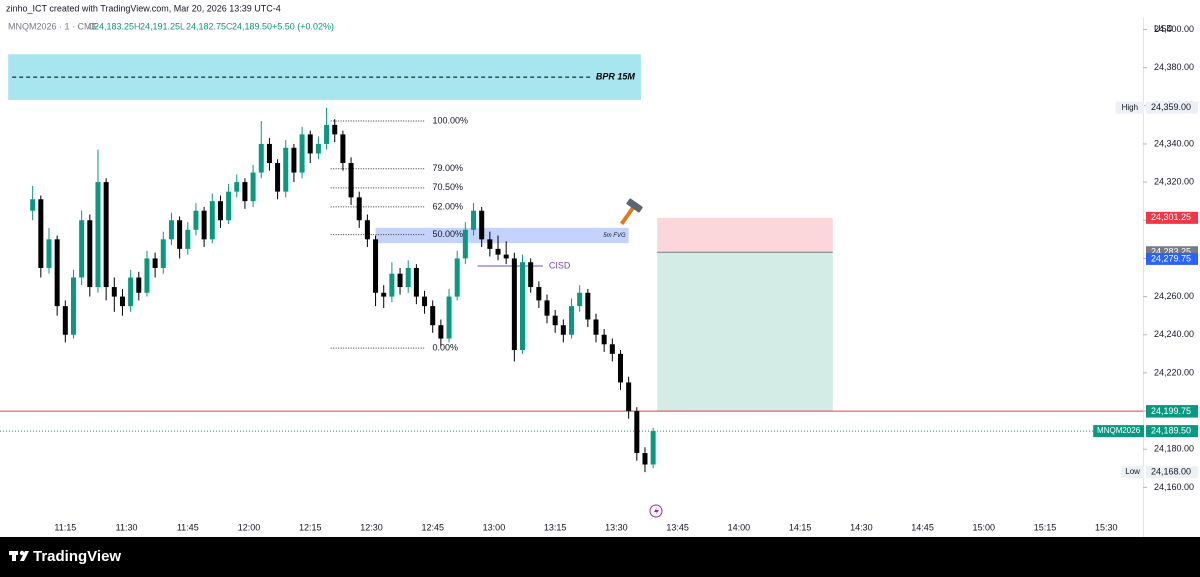 The width and height of the screenshot is (1200, 577). What do you see at coordinates (229, 26) in the screenshot?
I see `header-text: C` at bounding box center [229, 26].